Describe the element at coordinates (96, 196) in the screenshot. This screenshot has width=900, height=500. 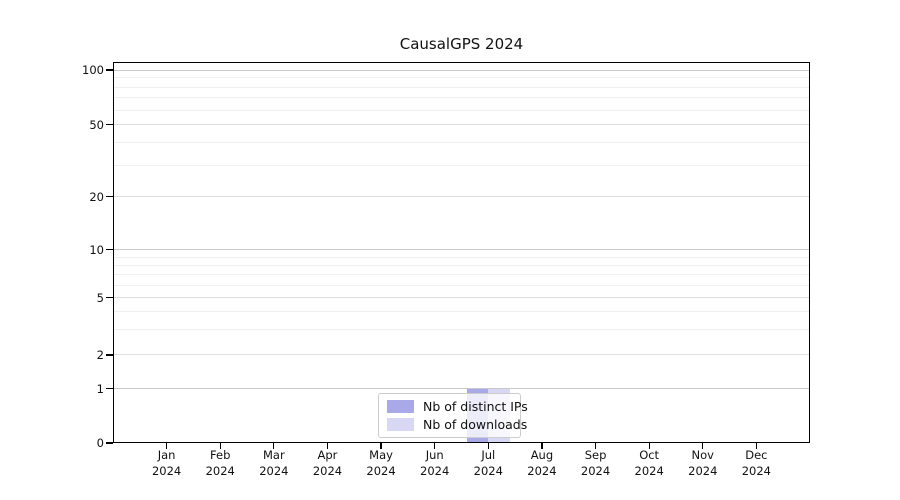
I see `y-tick-label: 20` at that location.